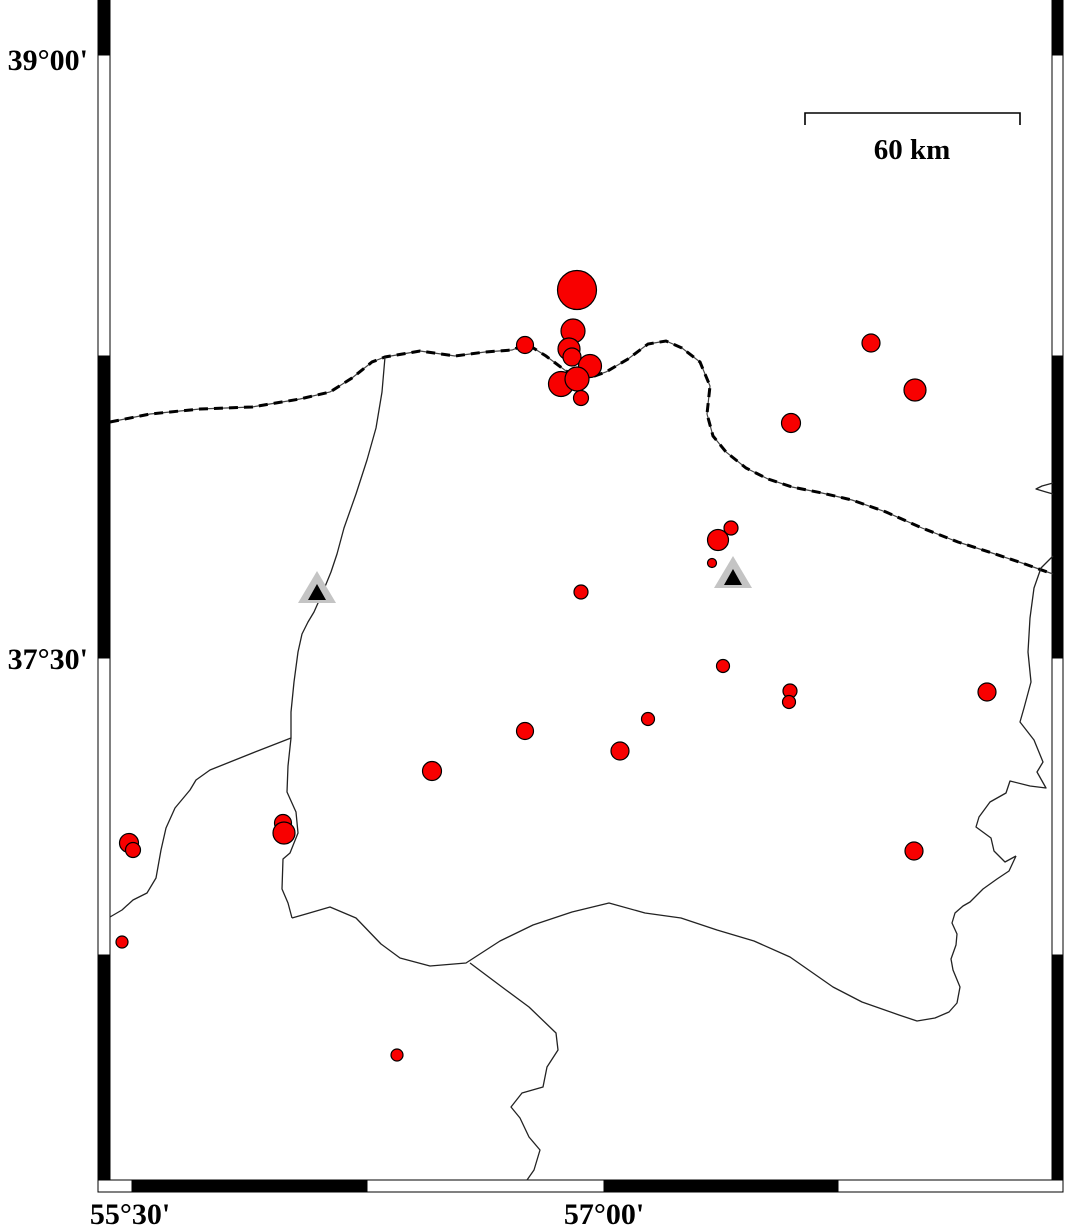  Describe the element at coordinates (200, 827) in the screenshot. I see `coast-northwest` at that location.